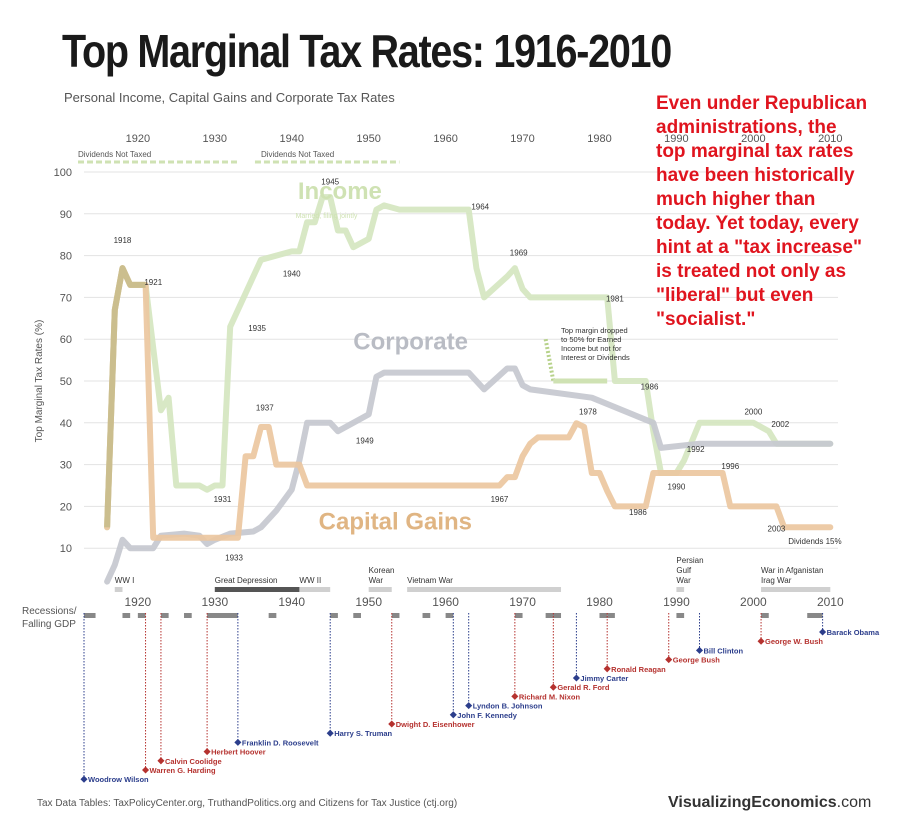  What do you see at coordinates (430, 580) in the screenshot?
I see `war-label: Vietnam War` at bounding box center [430, 580].